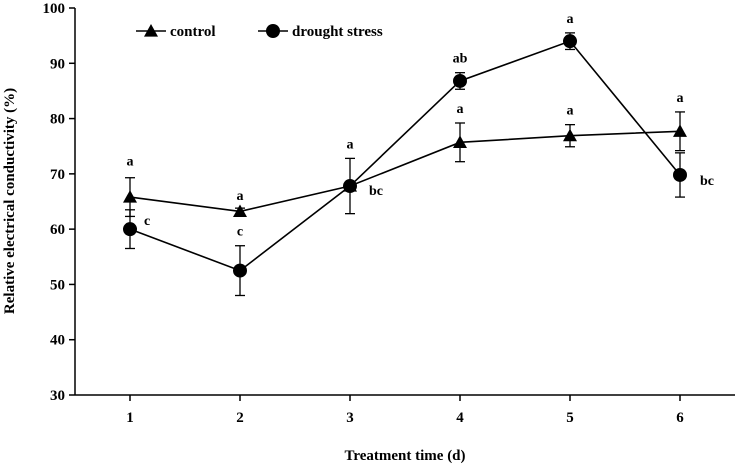 This screenshot has height=467, width=742. What do you see at coordinates (460, 418) in the screenshot?
I see `x-tick-label: 4` at bounding box center [460, 418].